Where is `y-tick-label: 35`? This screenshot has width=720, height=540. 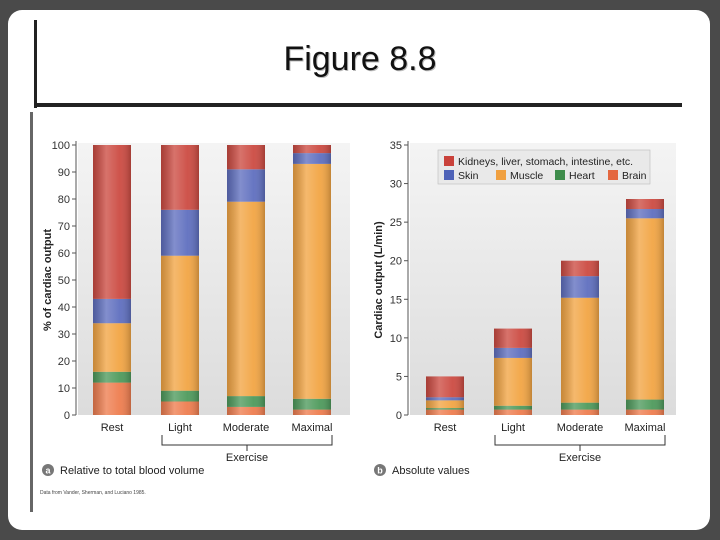
y-tick-label: 35 is located at coordinates (396, 146).